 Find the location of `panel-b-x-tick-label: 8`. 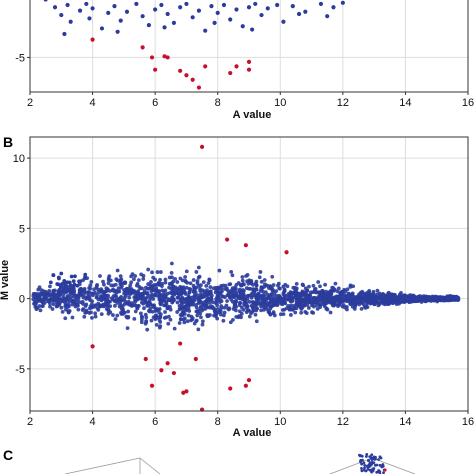

panel-b-x-tick-label: 8 is located at coordinates (218, 422).